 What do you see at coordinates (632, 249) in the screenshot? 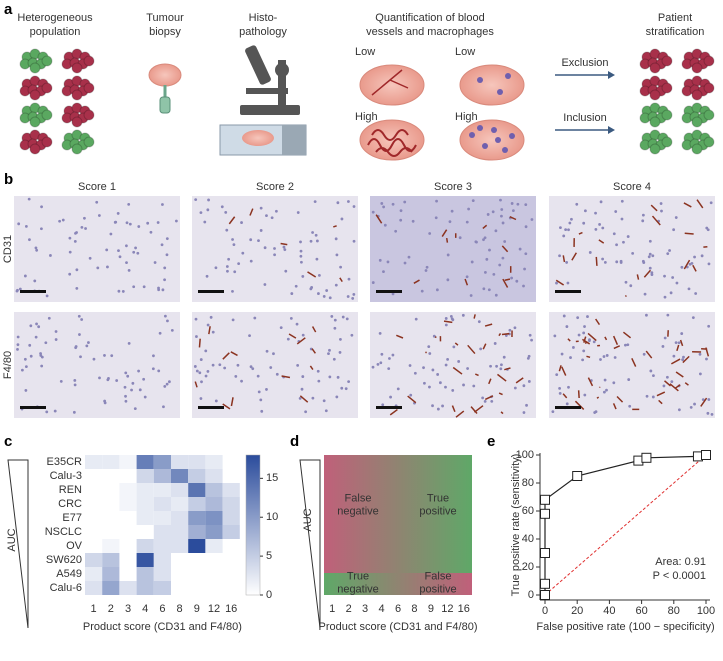
I see `micrograph` at bounding box center [632, 249].